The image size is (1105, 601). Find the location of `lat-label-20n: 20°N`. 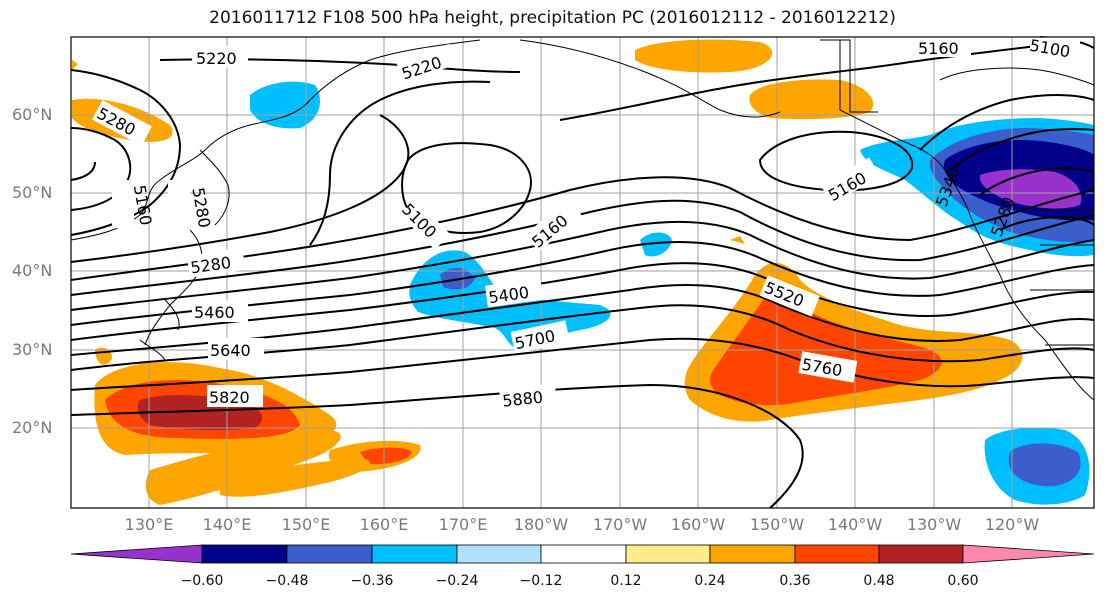

lat-label-20n: 20°N is located at coordinates (32, 427).